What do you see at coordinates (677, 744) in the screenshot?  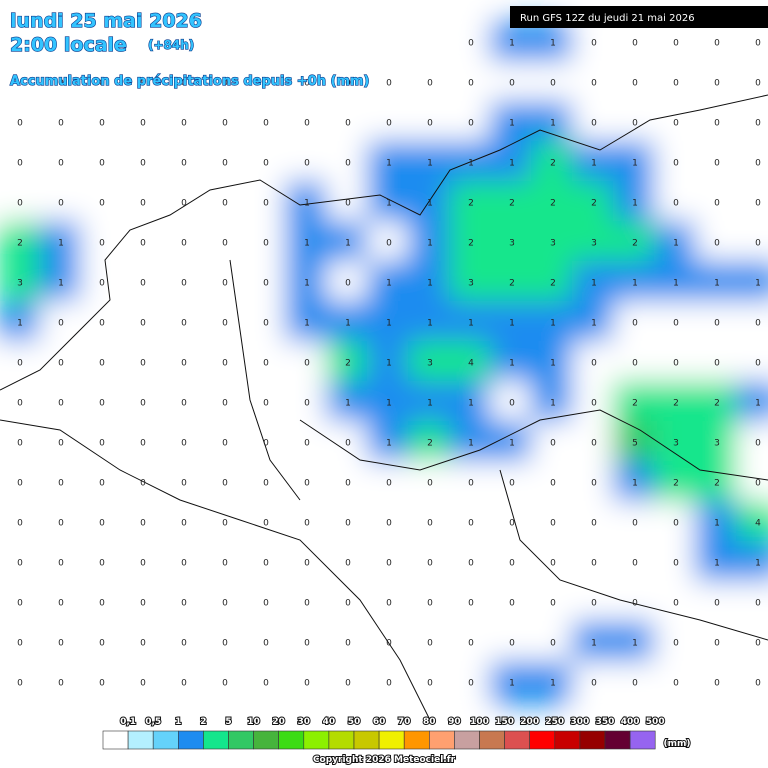 I see `legend-unit: (mm)` at bounding box center [677, 744].